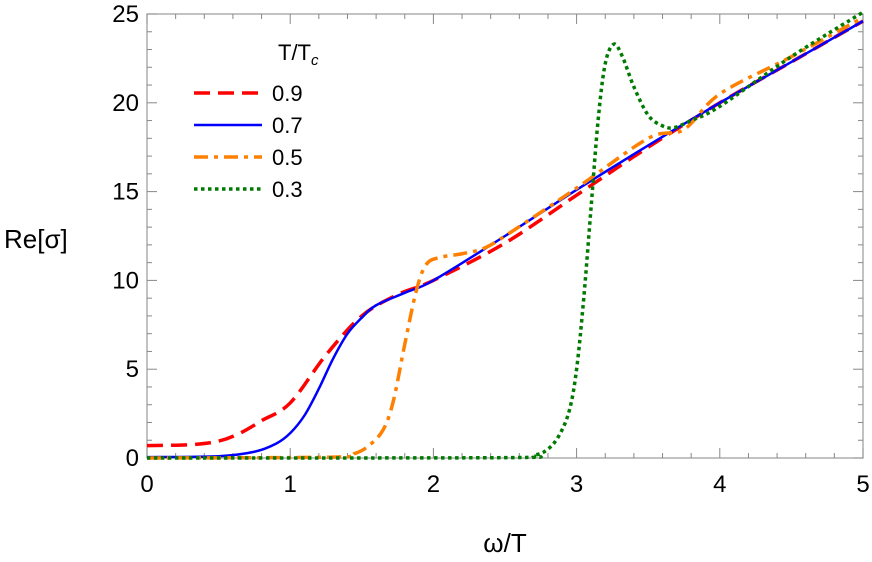  What do you see at coordinates (287, 93) in the screenshot?
I see `legend-label: 0.9` at bounding box center [287, 93].